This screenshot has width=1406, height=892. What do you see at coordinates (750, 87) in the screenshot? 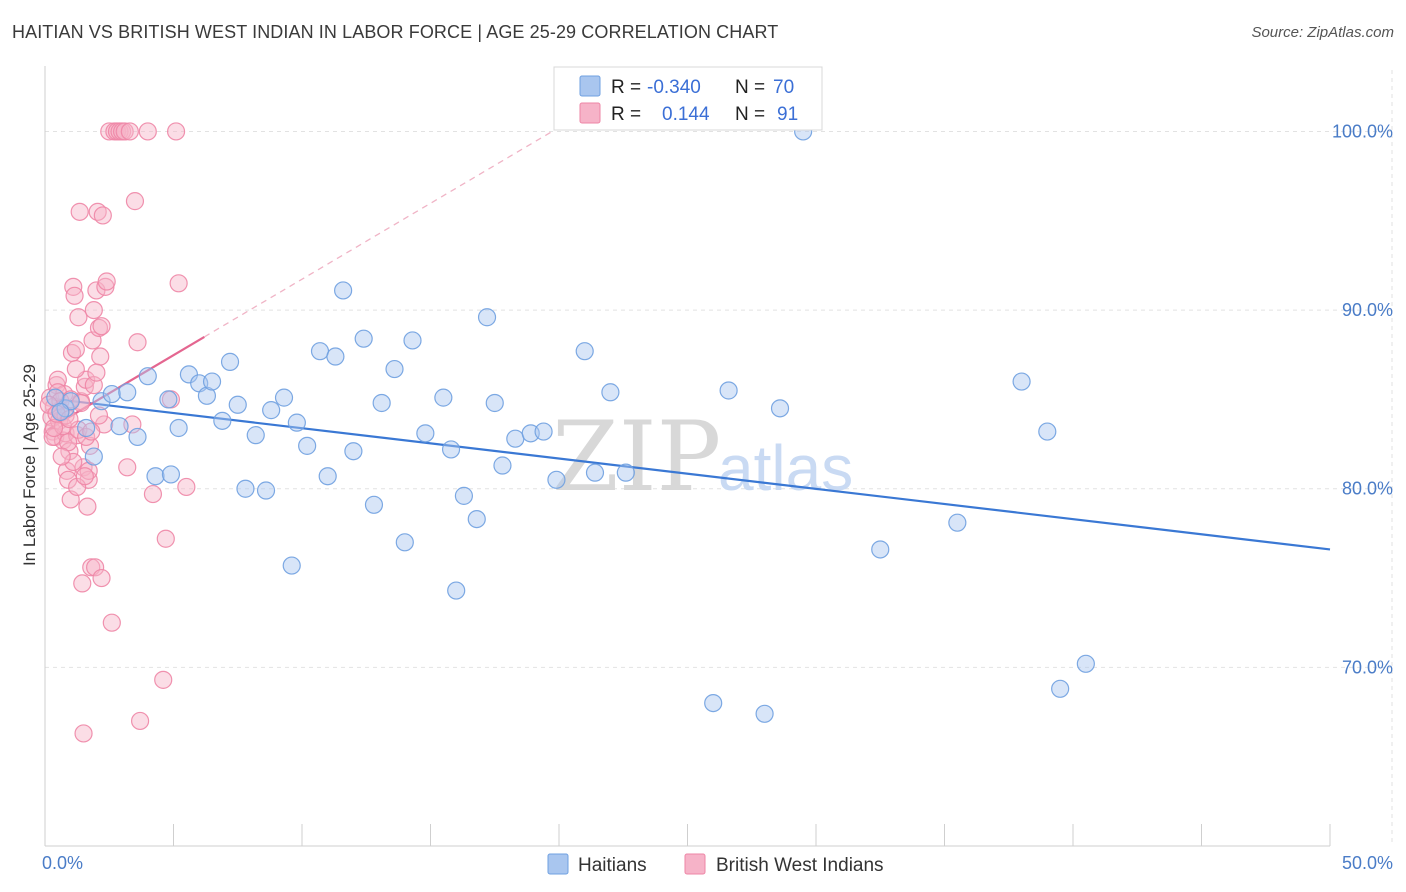
I see `legend-n-label: N =` at bounding box center [750, 87].